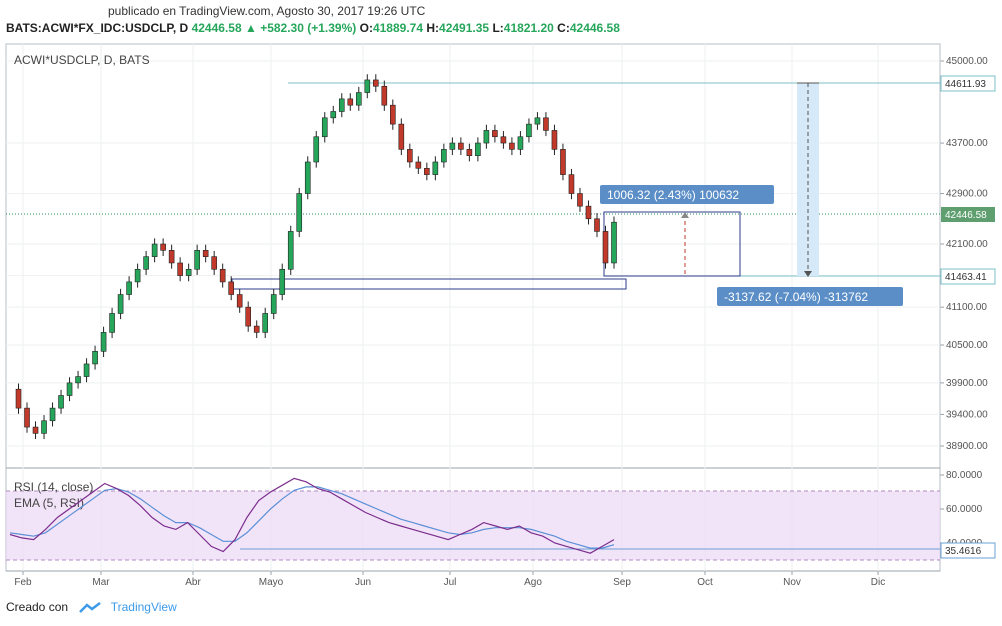 Image resolution: width=1002 pixels, height=626 pixels. What do you see at coordinates (792, 582) in the screenshot?
I see `time-tick-label: Nov` at bounding box center [792, 582].